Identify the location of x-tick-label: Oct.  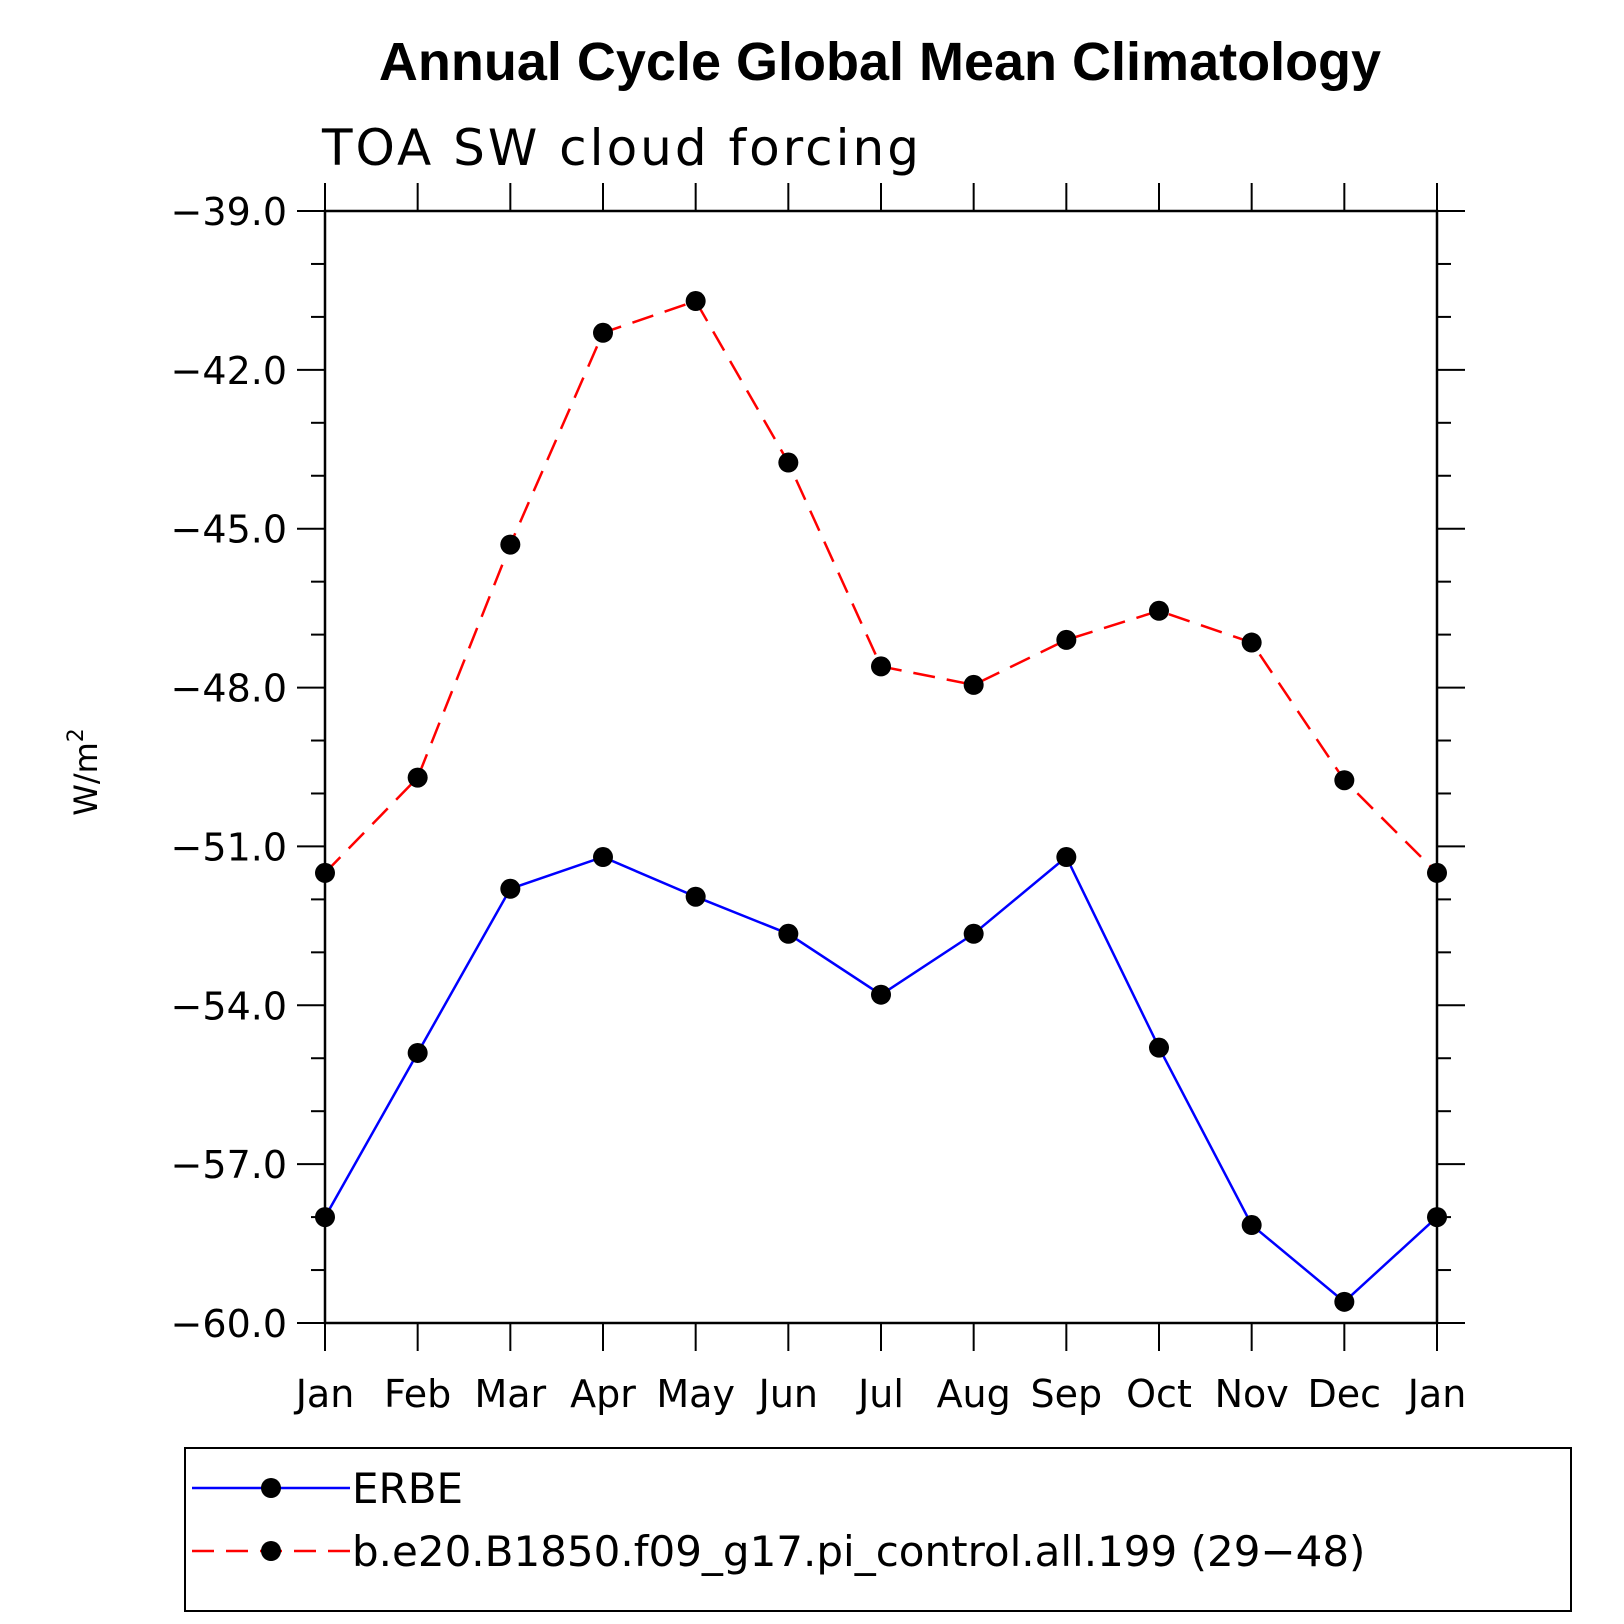
(1159, 1394).